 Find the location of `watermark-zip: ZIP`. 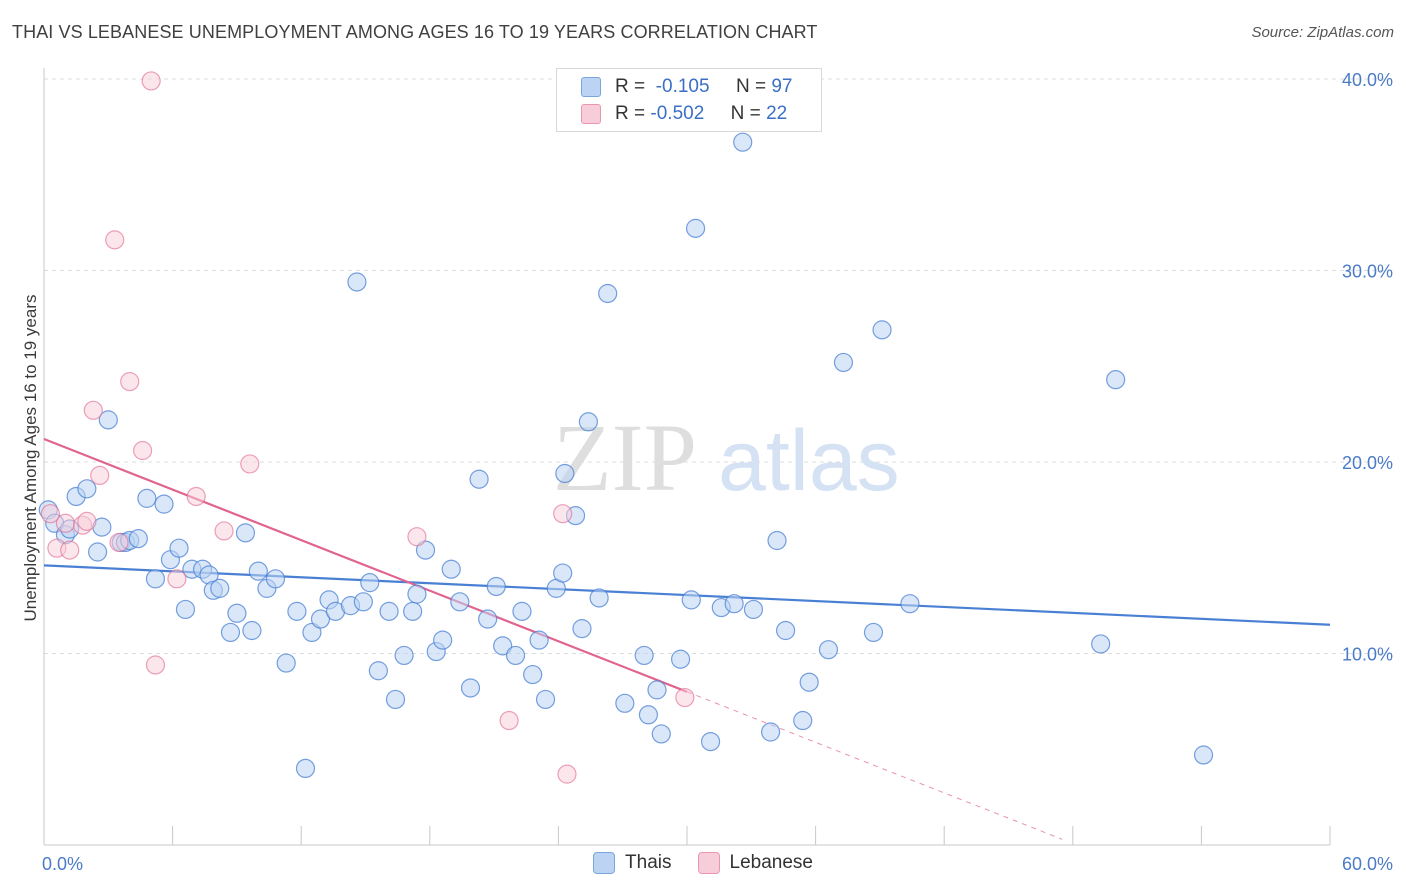

watermark-zip: ZIP is located at coordinates (625, 457).